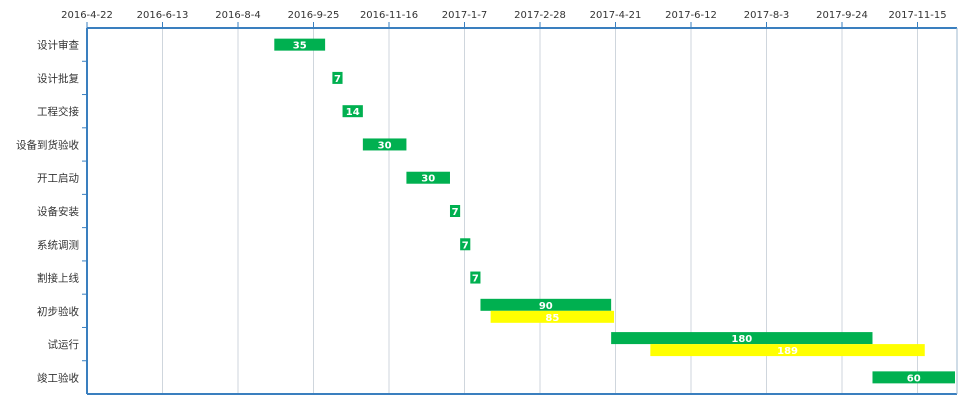 This screenshot has height=402, width=970. What do you see at coordinates (917, 15) in the screenshot?
I see `x-tick-label: 2017-11-15` at bounding box center [917, 15].